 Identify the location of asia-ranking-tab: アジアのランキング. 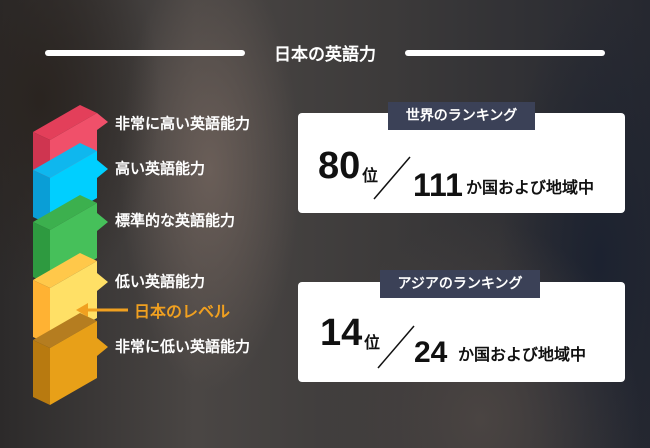
(460, 284).